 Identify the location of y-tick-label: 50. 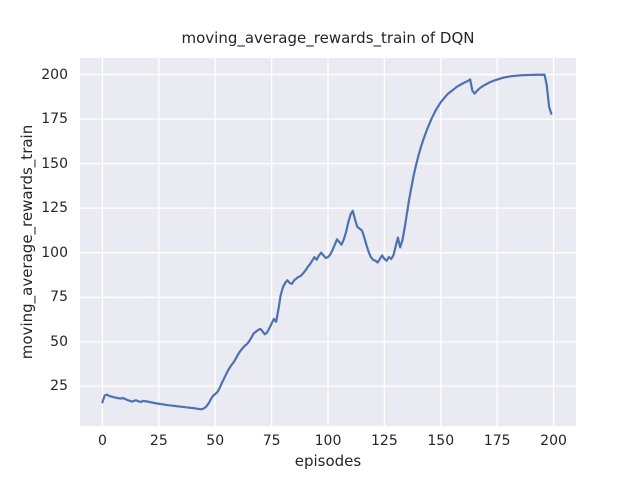
(59, 341).